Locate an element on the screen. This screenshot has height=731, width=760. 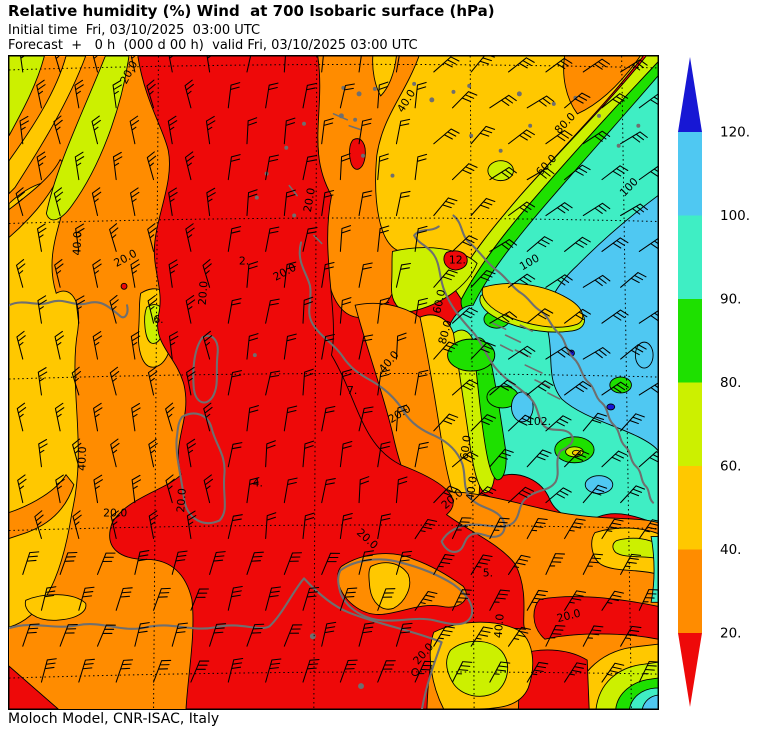
contour-label: 102. is located at coordinates (539, 421).